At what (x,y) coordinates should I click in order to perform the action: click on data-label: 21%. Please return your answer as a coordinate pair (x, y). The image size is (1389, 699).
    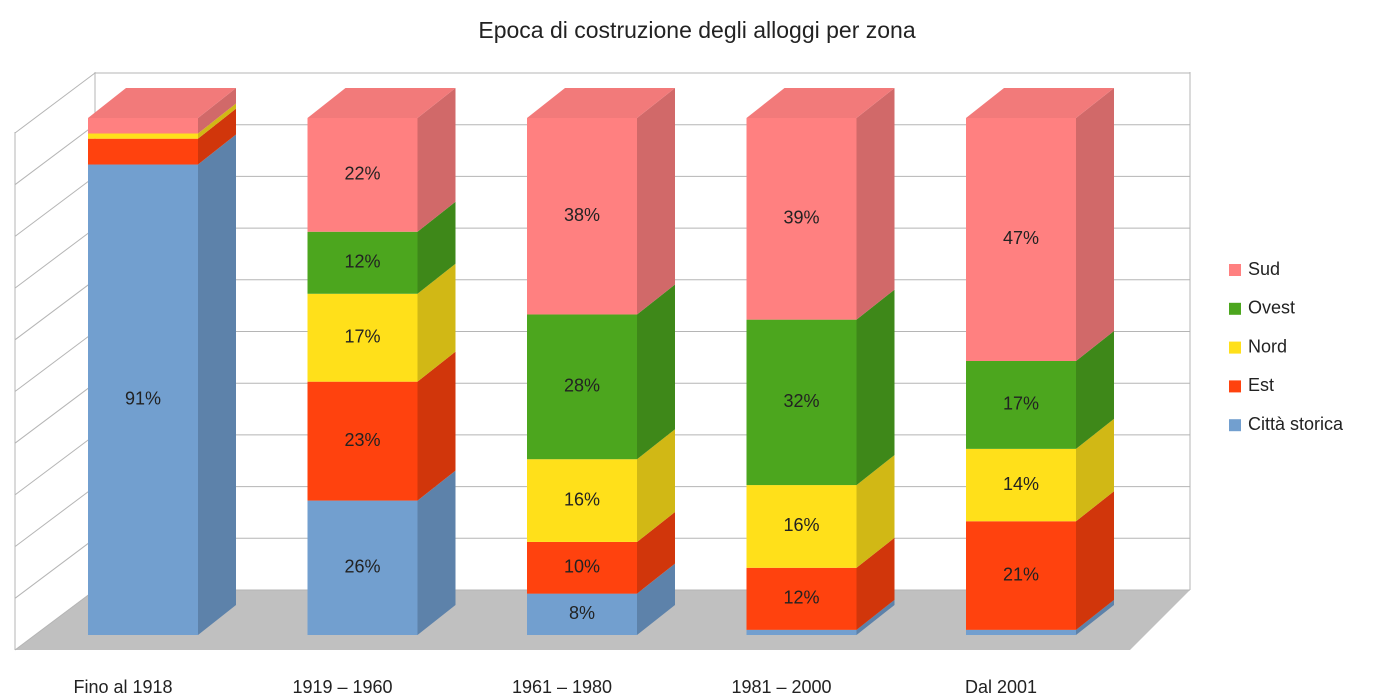
    Looking at the image, I should click on (1021, 574).